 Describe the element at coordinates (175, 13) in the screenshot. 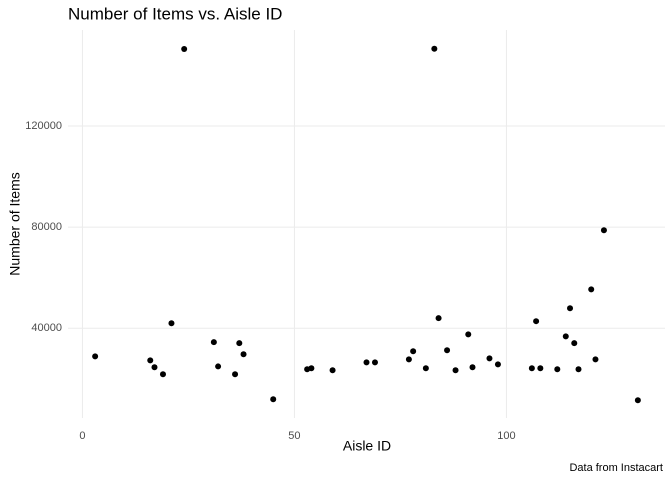

I see `chart-title: Number of Items vs. Aisle ID` at that location.